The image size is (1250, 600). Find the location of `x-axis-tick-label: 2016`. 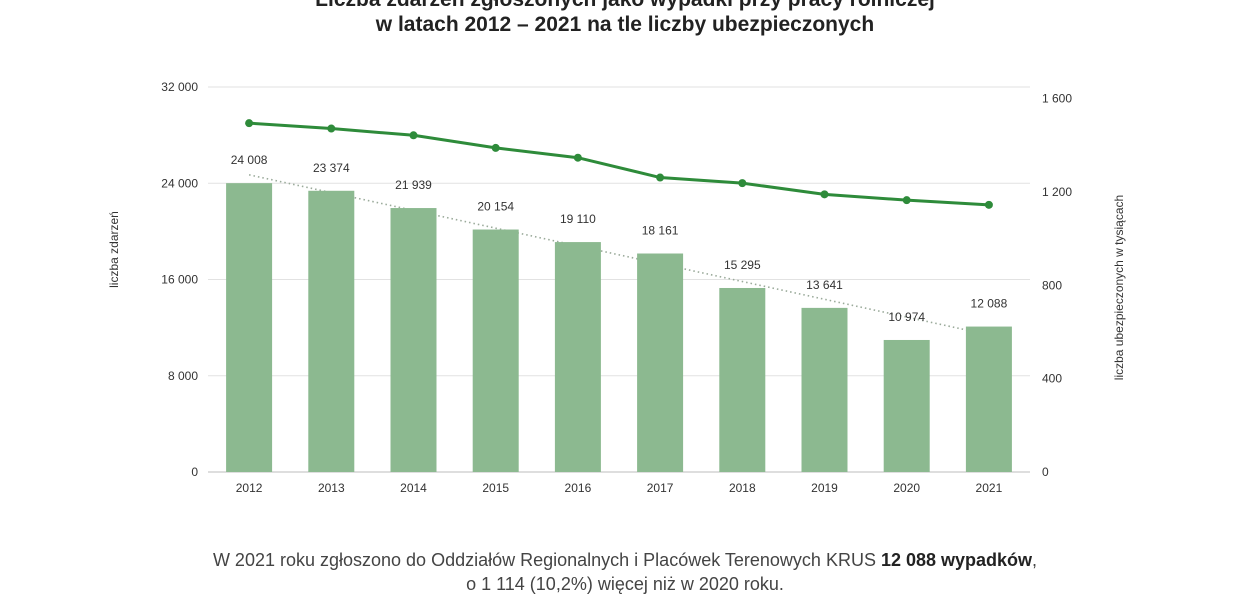

x-axis-tick-label: 2016 is located at coordinates (578, 488).